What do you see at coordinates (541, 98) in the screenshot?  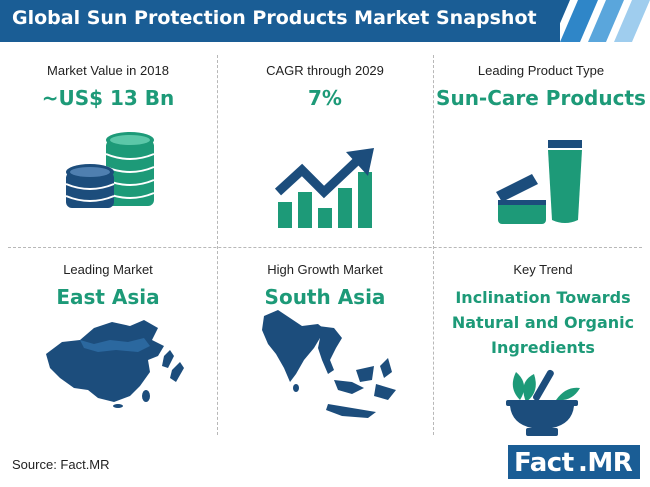 I see `stat-value: Sun-Care Products` at bounding box center [541, 98].